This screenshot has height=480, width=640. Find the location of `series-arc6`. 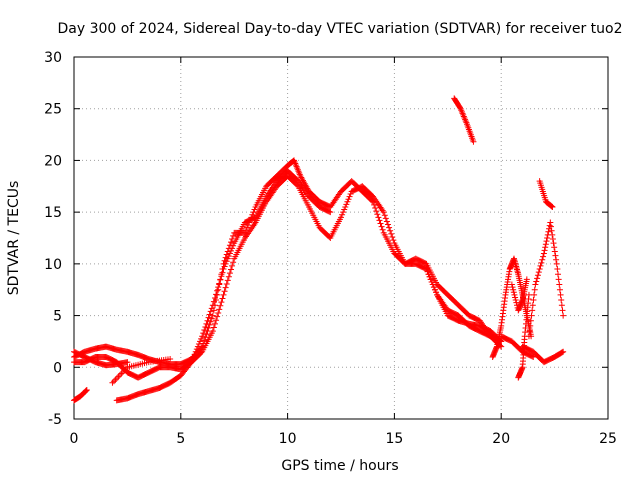

series-arc6 is located at coordinates (141, 371).